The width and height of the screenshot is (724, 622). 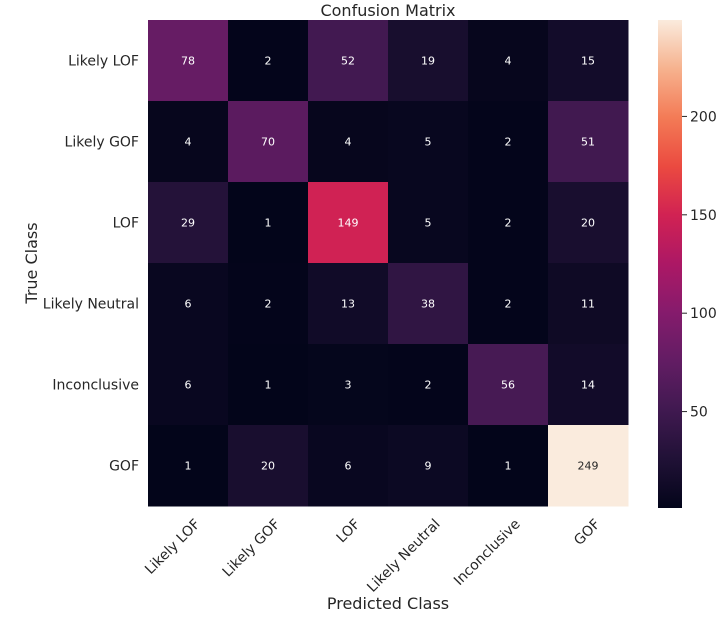 I want to click on y-tick-label: Likely GOF, so click(x=102, y=143).